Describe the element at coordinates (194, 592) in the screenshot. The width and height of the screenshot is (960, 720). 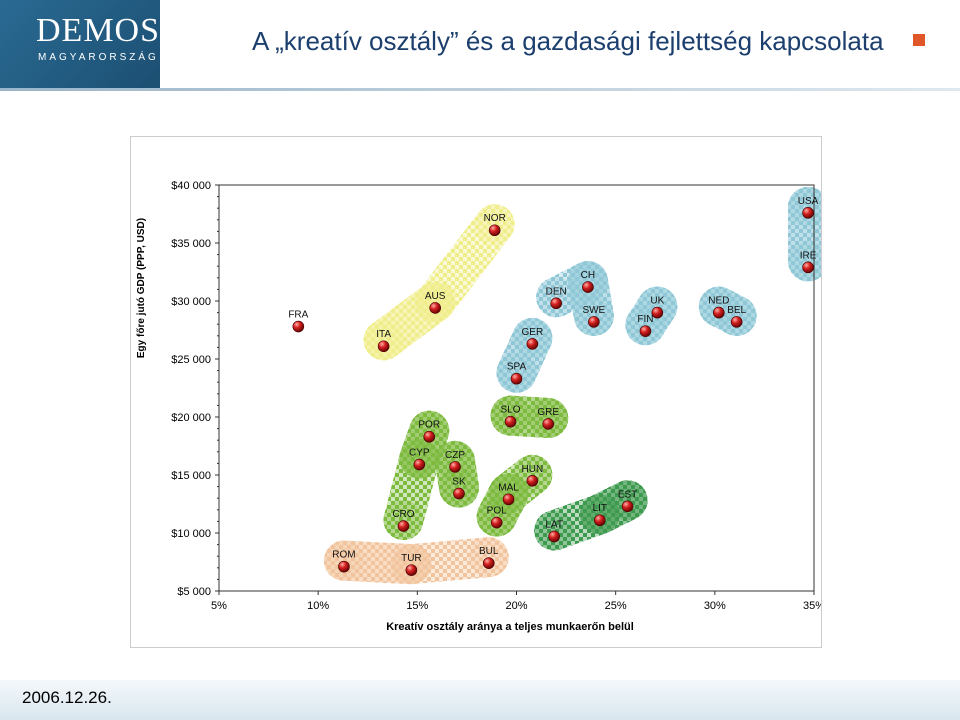
I see `y-tick-label: $5 000` at that location.